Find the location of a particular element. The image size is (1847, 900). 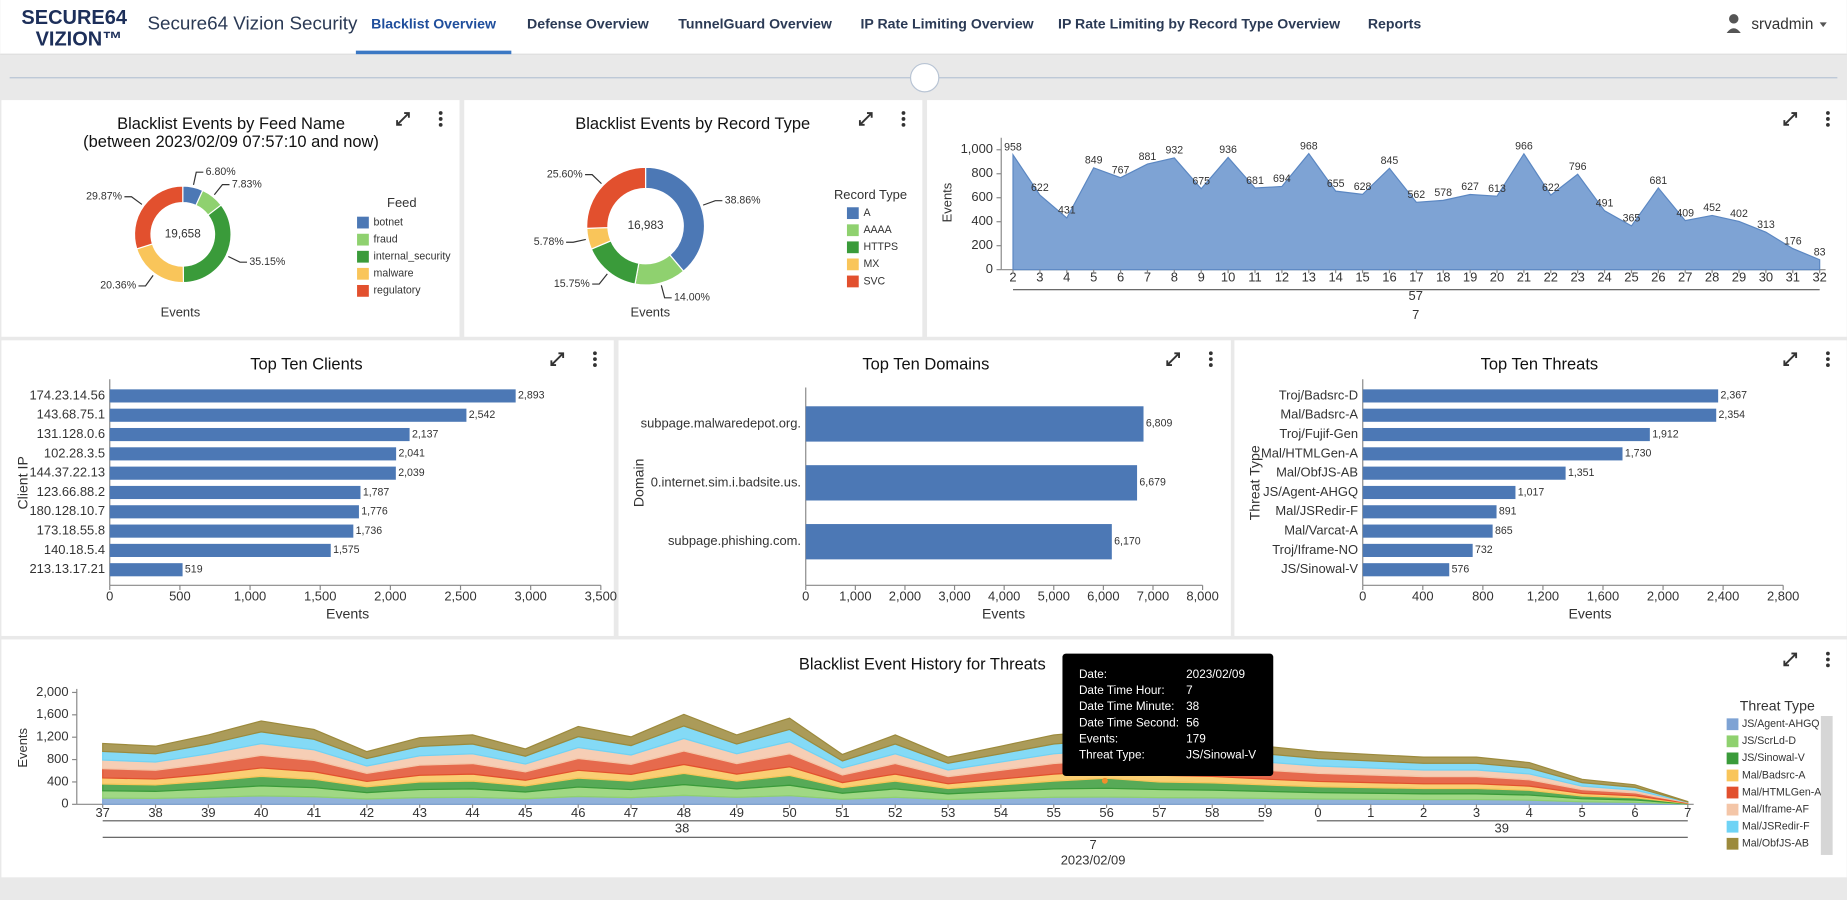

nav-tab: IP Rate Limiting Overview is located at coordinates (947, 23).